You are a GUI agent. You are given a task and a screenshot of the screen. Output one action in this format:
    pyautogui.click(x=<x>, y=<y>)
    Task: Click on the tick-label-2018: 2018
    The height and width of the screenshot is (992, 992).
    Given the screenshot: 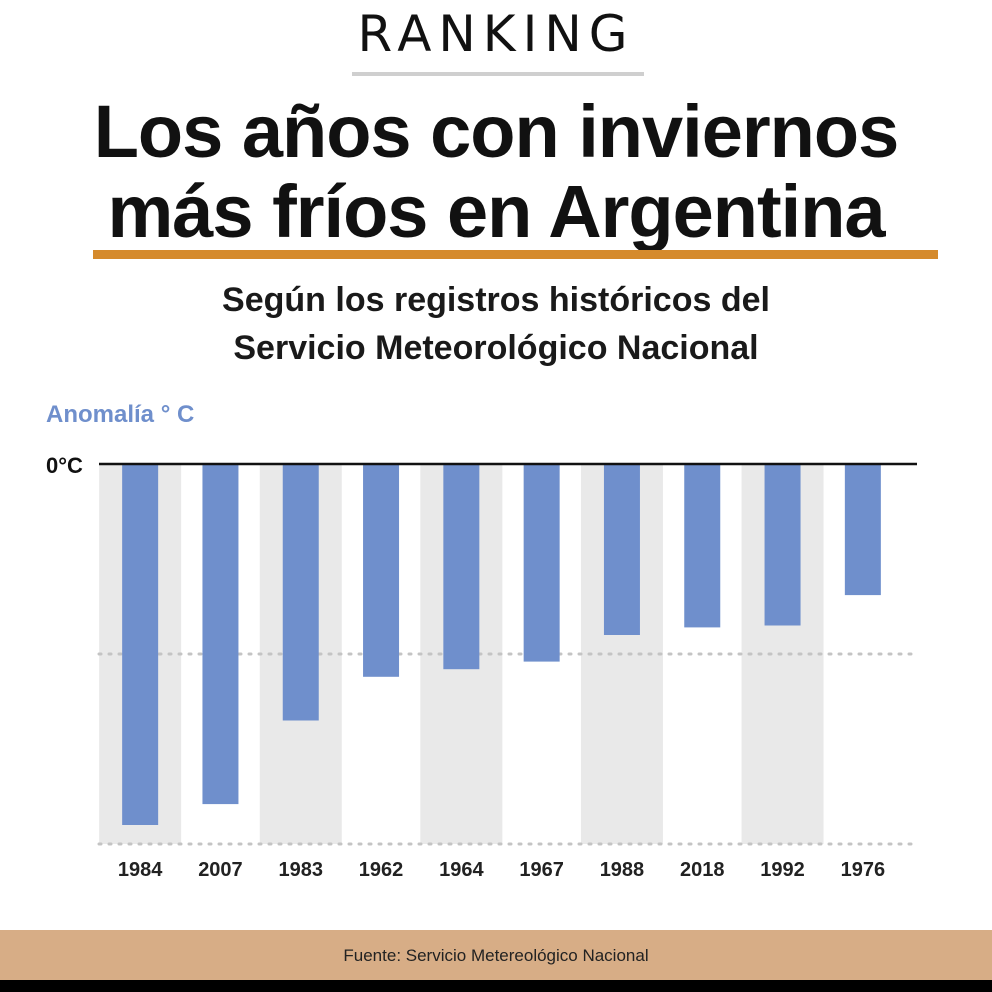 What is the action you would take?
    pyautogui.click(x=702, y=870)
    